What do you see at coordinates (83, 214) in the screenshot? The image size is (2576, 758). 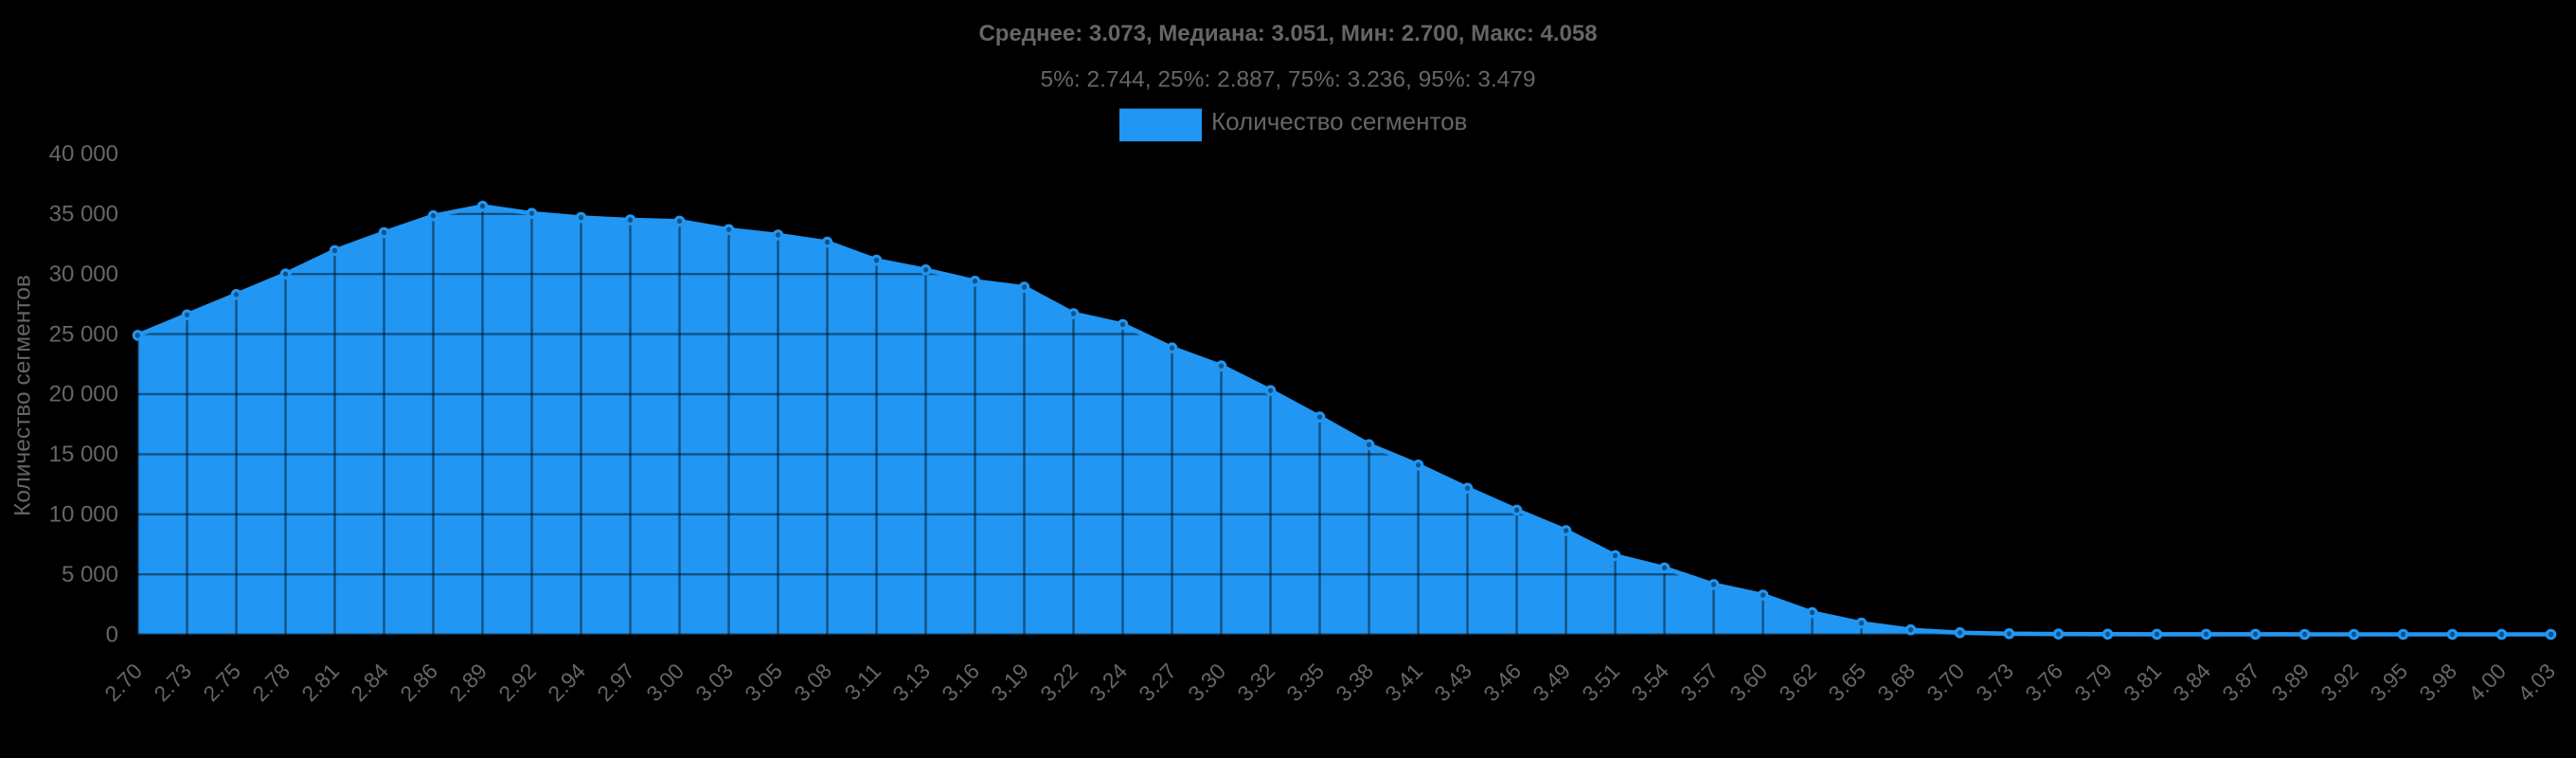 I see `svg-text: 35 000` at bounding box center [83, 214].